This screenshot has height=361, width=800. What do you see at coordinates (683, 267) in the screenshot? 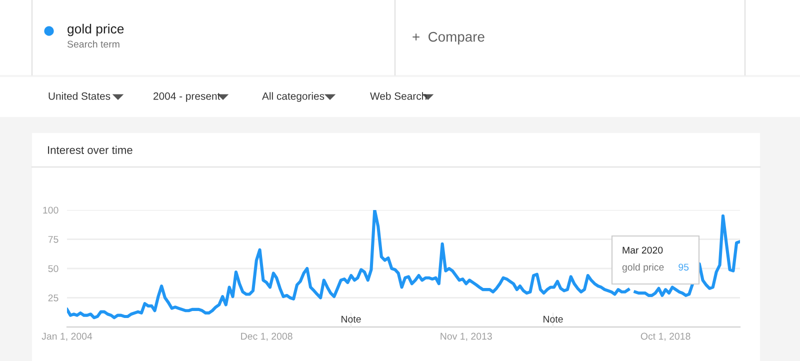
I see `annotation: 95` at bounding box center [683, 267].